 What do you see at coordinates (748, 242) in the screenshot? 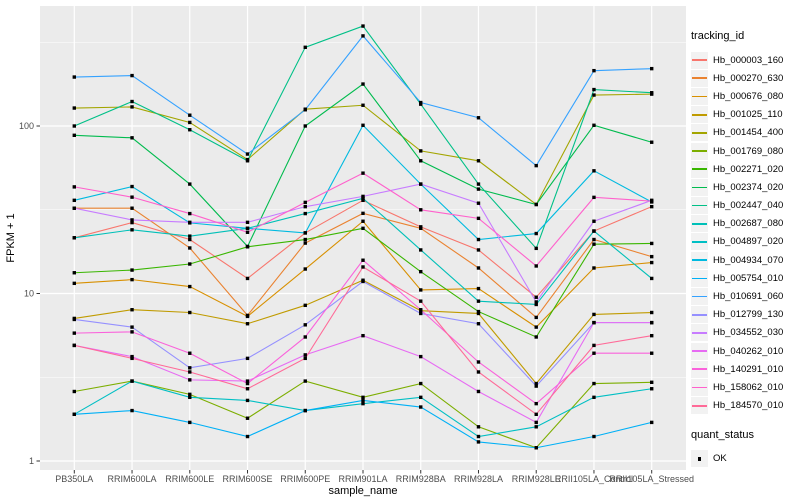
I see `legend-item-label: Hb_004897_020` at bounding box center [748, 242].